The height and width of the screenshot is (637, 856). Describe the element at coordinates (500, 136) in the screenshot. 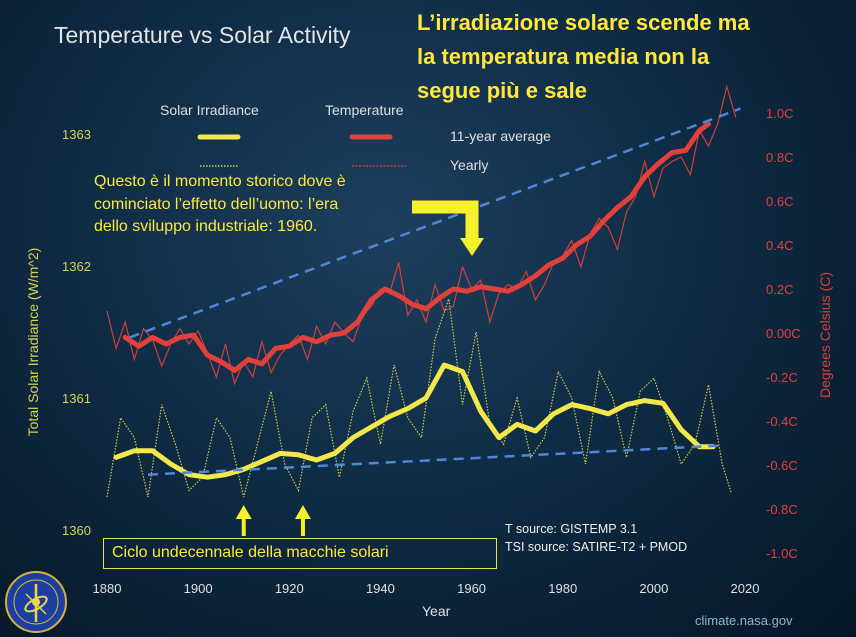

I see `legend-average-label: 11-year average` at that location.